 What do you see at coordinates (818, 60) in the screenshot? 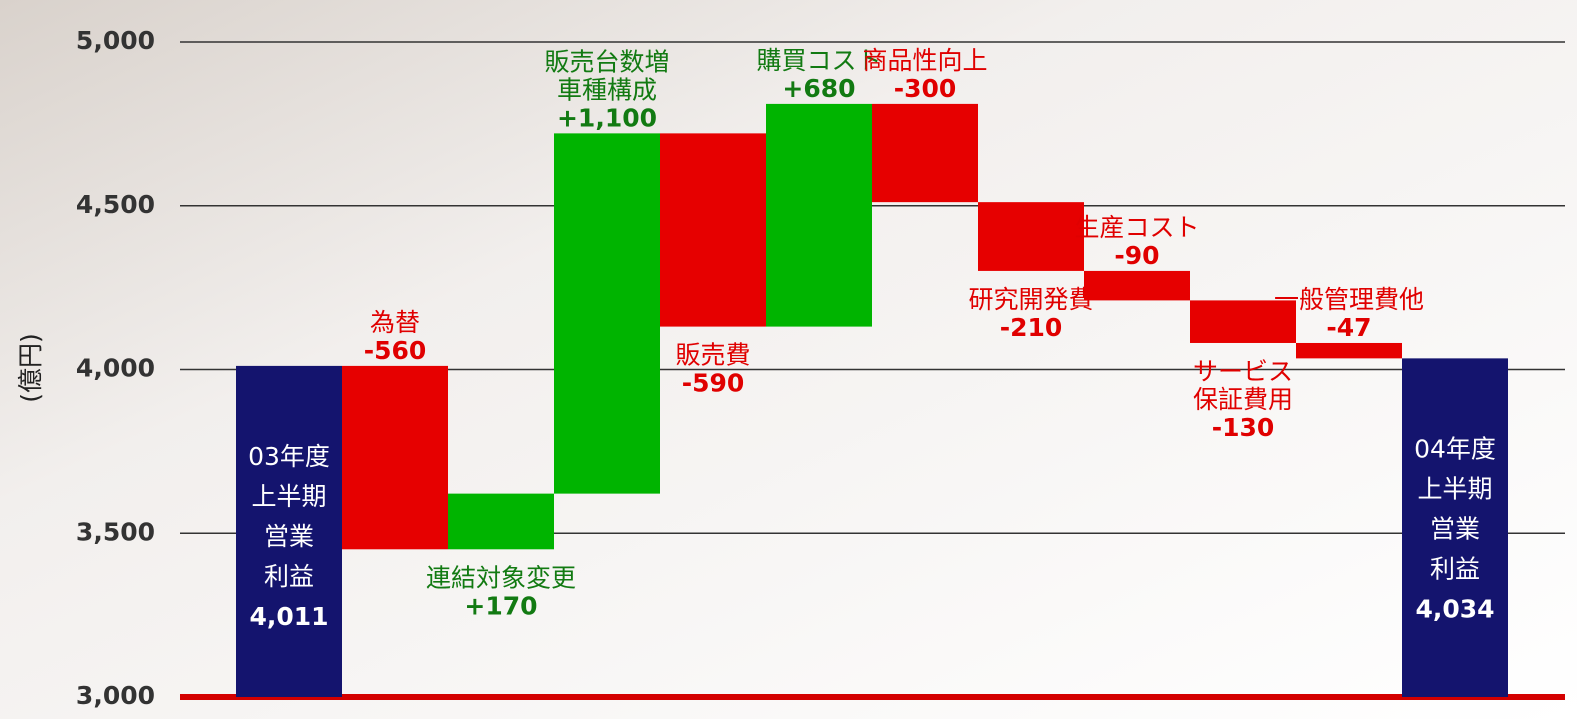
I see `category-label: 購買コスト` at bounding box center [818, 60].